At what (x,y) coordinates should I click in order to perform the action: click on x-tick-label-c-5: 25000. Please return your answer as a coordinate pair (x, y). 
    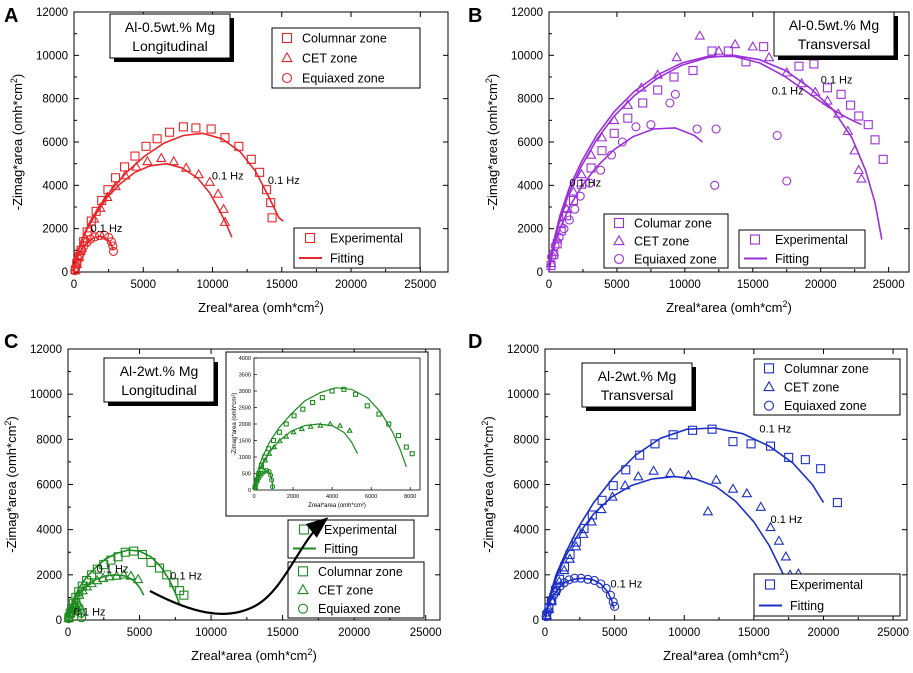
    Looking at the image, I should click on (426, 633).